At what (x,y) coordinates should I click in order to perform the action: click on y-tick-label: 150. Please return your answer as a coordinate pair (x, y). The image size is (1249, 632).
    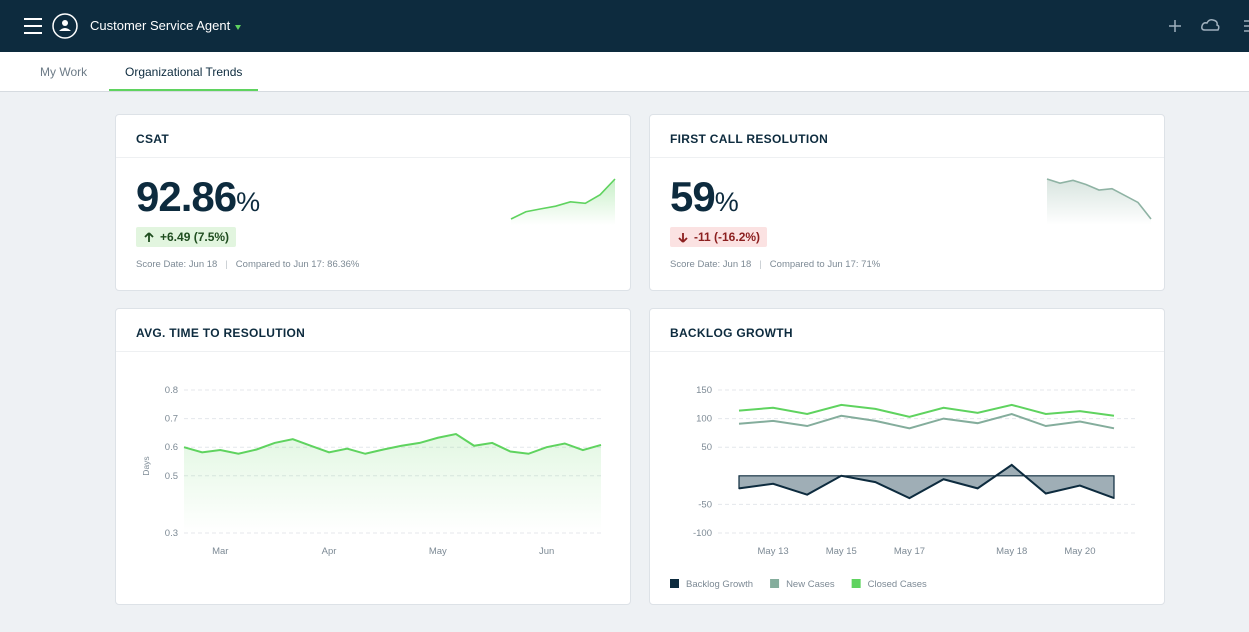
    Looking at the image, I should click on (704, 390).